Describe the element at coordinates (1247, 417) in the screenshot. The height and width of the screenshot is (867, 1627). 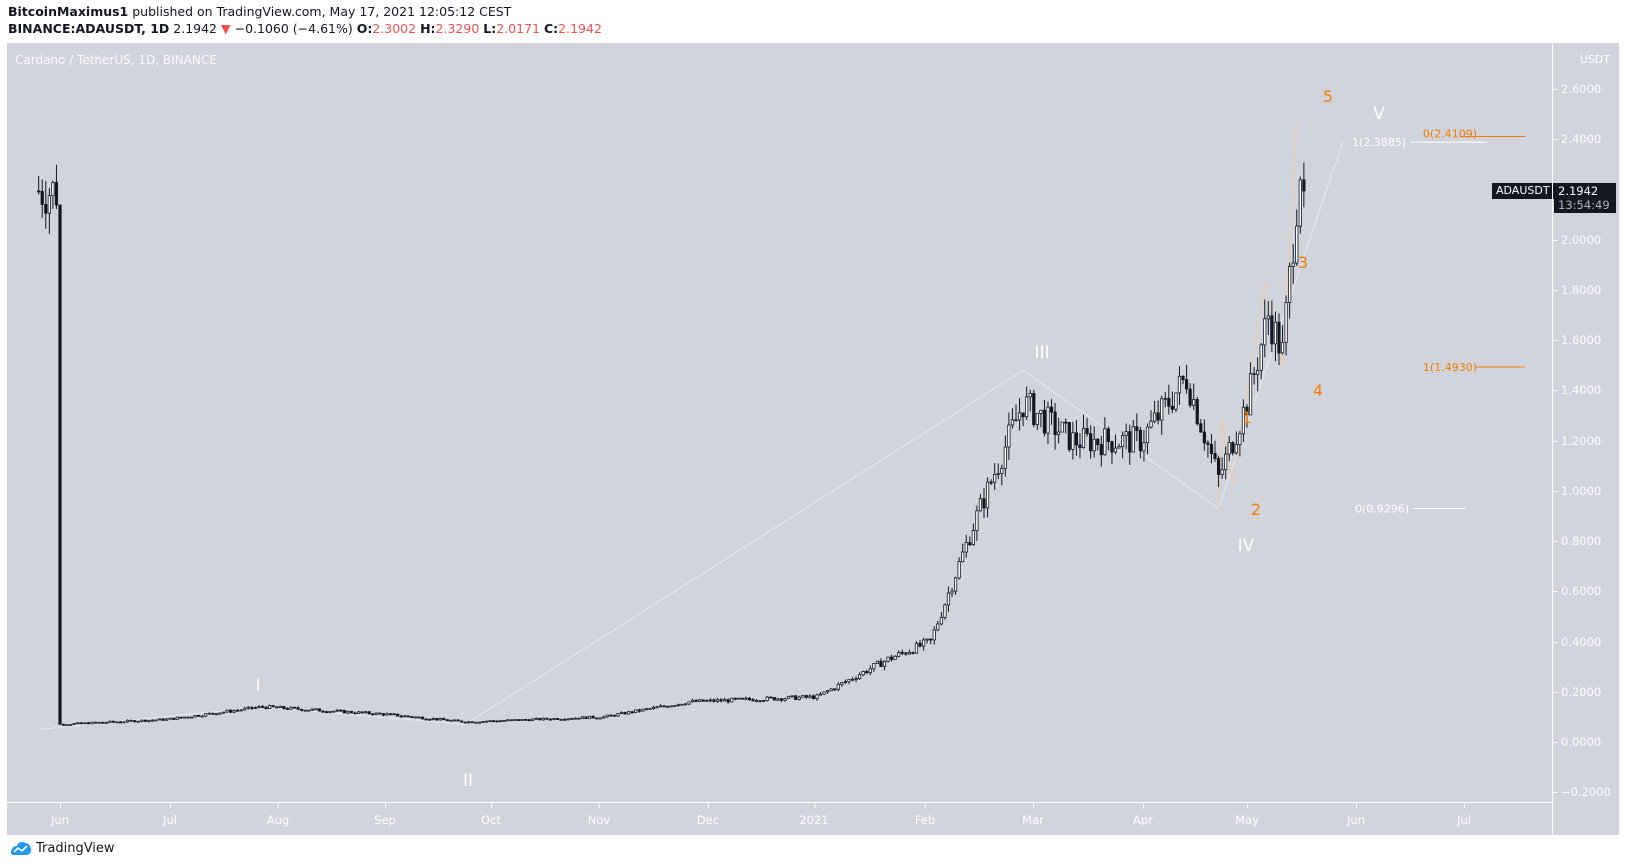
I see `wave-label-1: 1` at that location.